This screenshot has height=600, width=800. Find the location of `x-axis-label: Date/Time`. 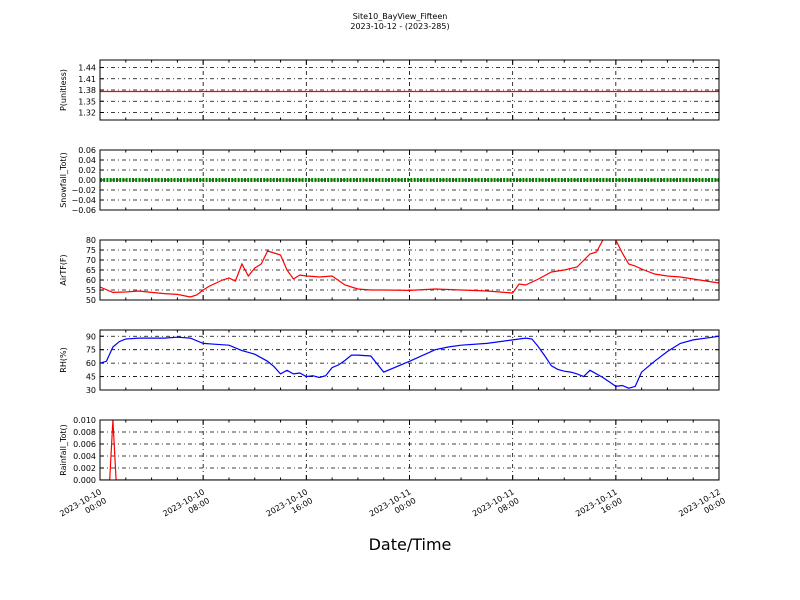

x-axis-label: Date/Time is located at coordinates (410, 544).